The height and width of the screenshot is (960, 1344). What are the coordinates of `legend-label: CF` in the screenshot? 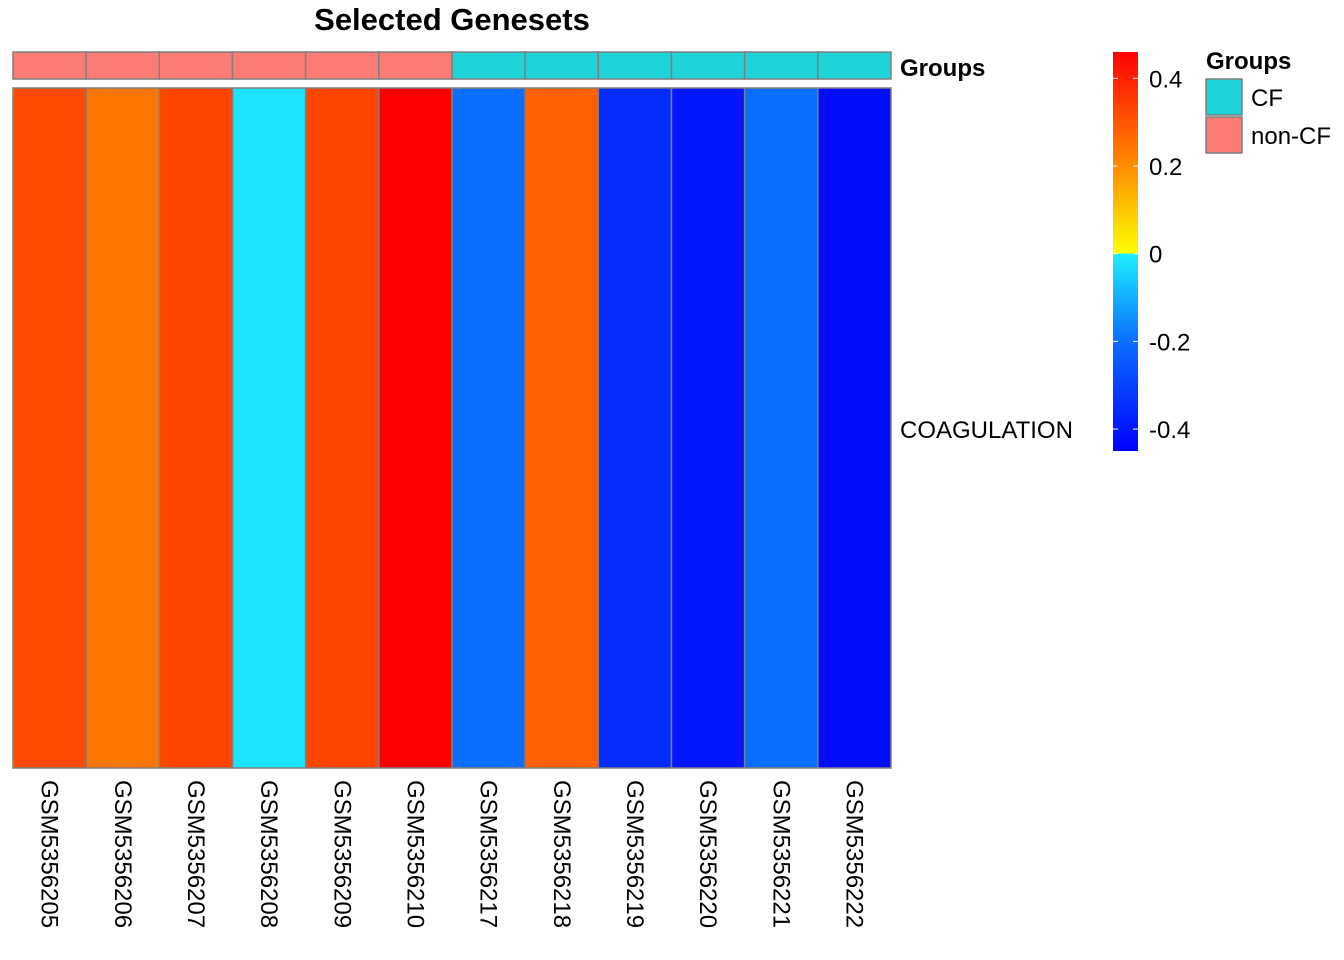 It's located at (1267, 98).